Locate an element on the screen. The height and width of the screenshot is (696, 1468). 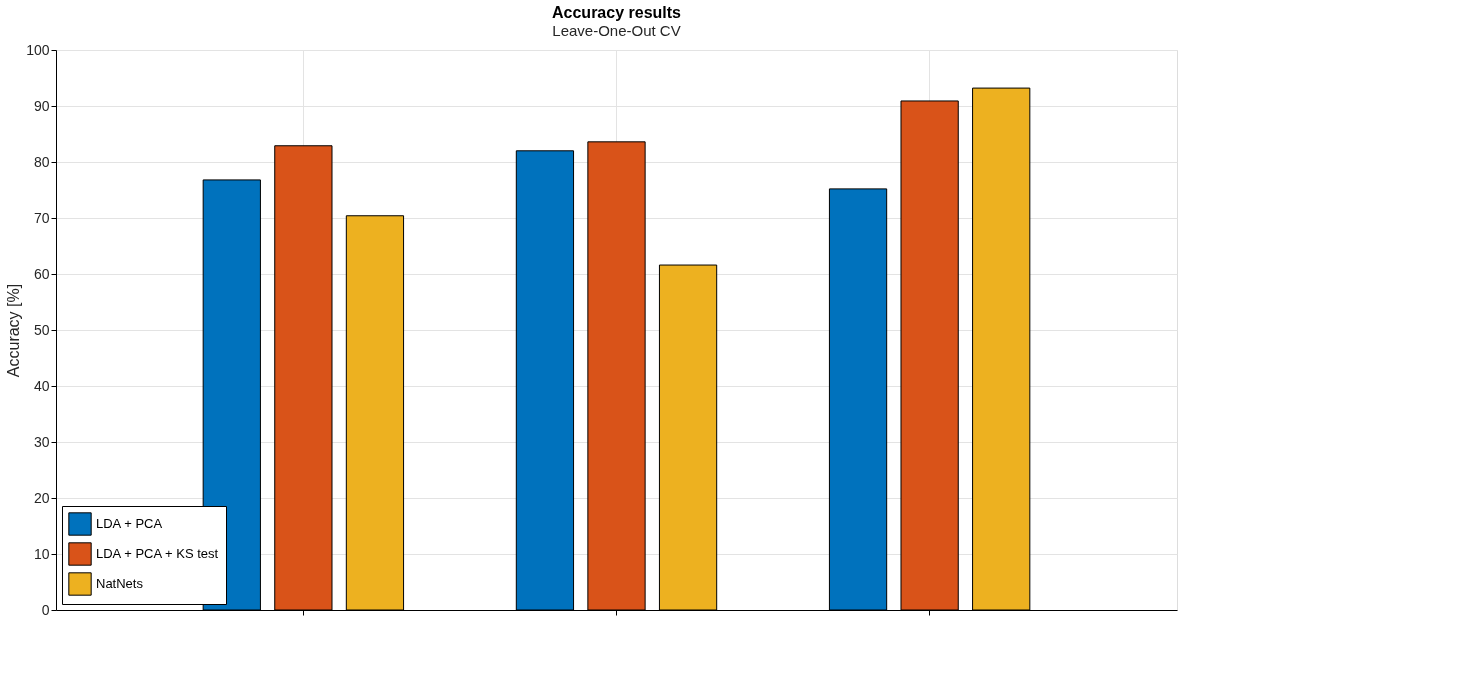
chart-subtitle: Leave-One-Out CV is located at coordinates (616, 30).